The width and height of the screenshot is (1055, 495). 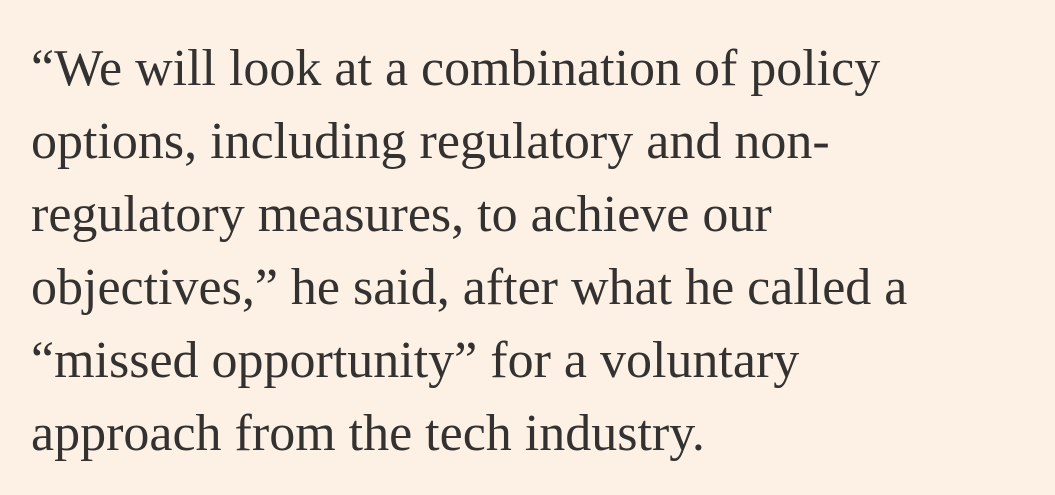 What do you see at coordinates (430, 141) in the screenshot?
I see `text-line: options, including regulatory and non-` at bounding box center [430, 141].